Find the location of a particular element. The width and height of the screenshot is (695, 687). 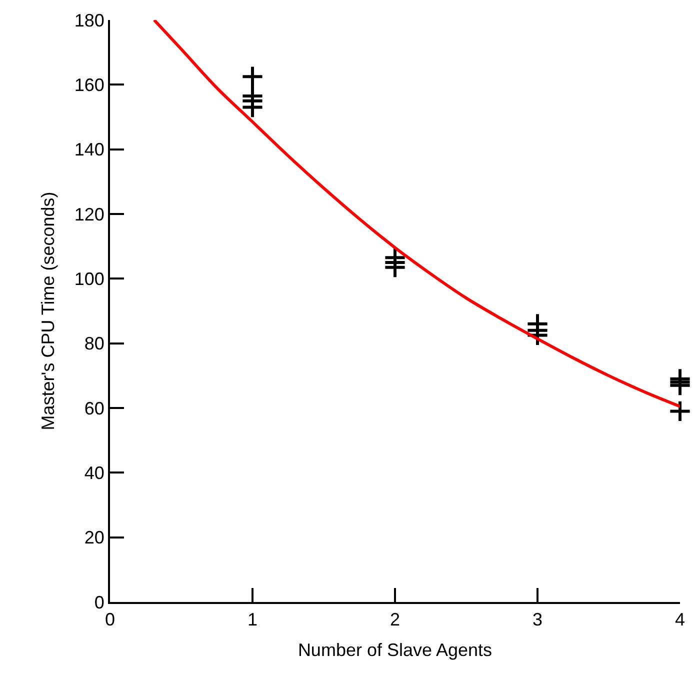

y-tick-label: 160 is located at coordinates (89, 84).